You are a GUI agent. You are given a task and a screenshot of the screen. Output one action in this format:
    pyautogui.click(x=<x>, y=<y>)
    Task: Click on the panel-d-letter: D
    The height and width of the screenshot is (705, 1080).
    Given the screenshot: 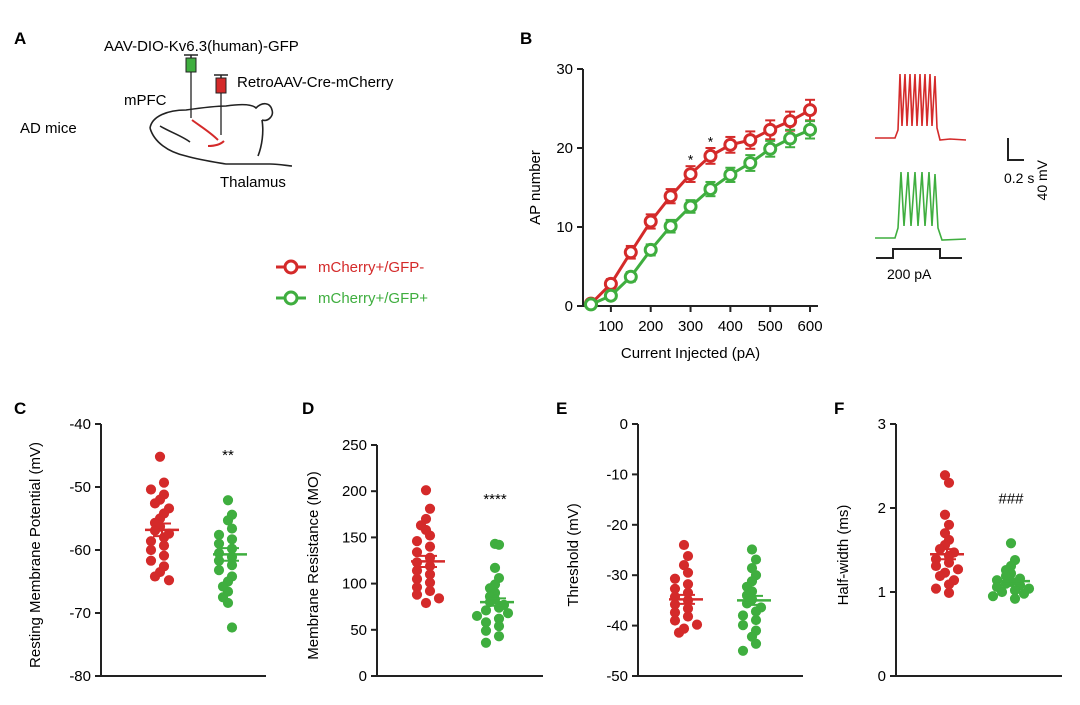 What is the action you would take?
    pyautogui.click(x=308, y=408)
    